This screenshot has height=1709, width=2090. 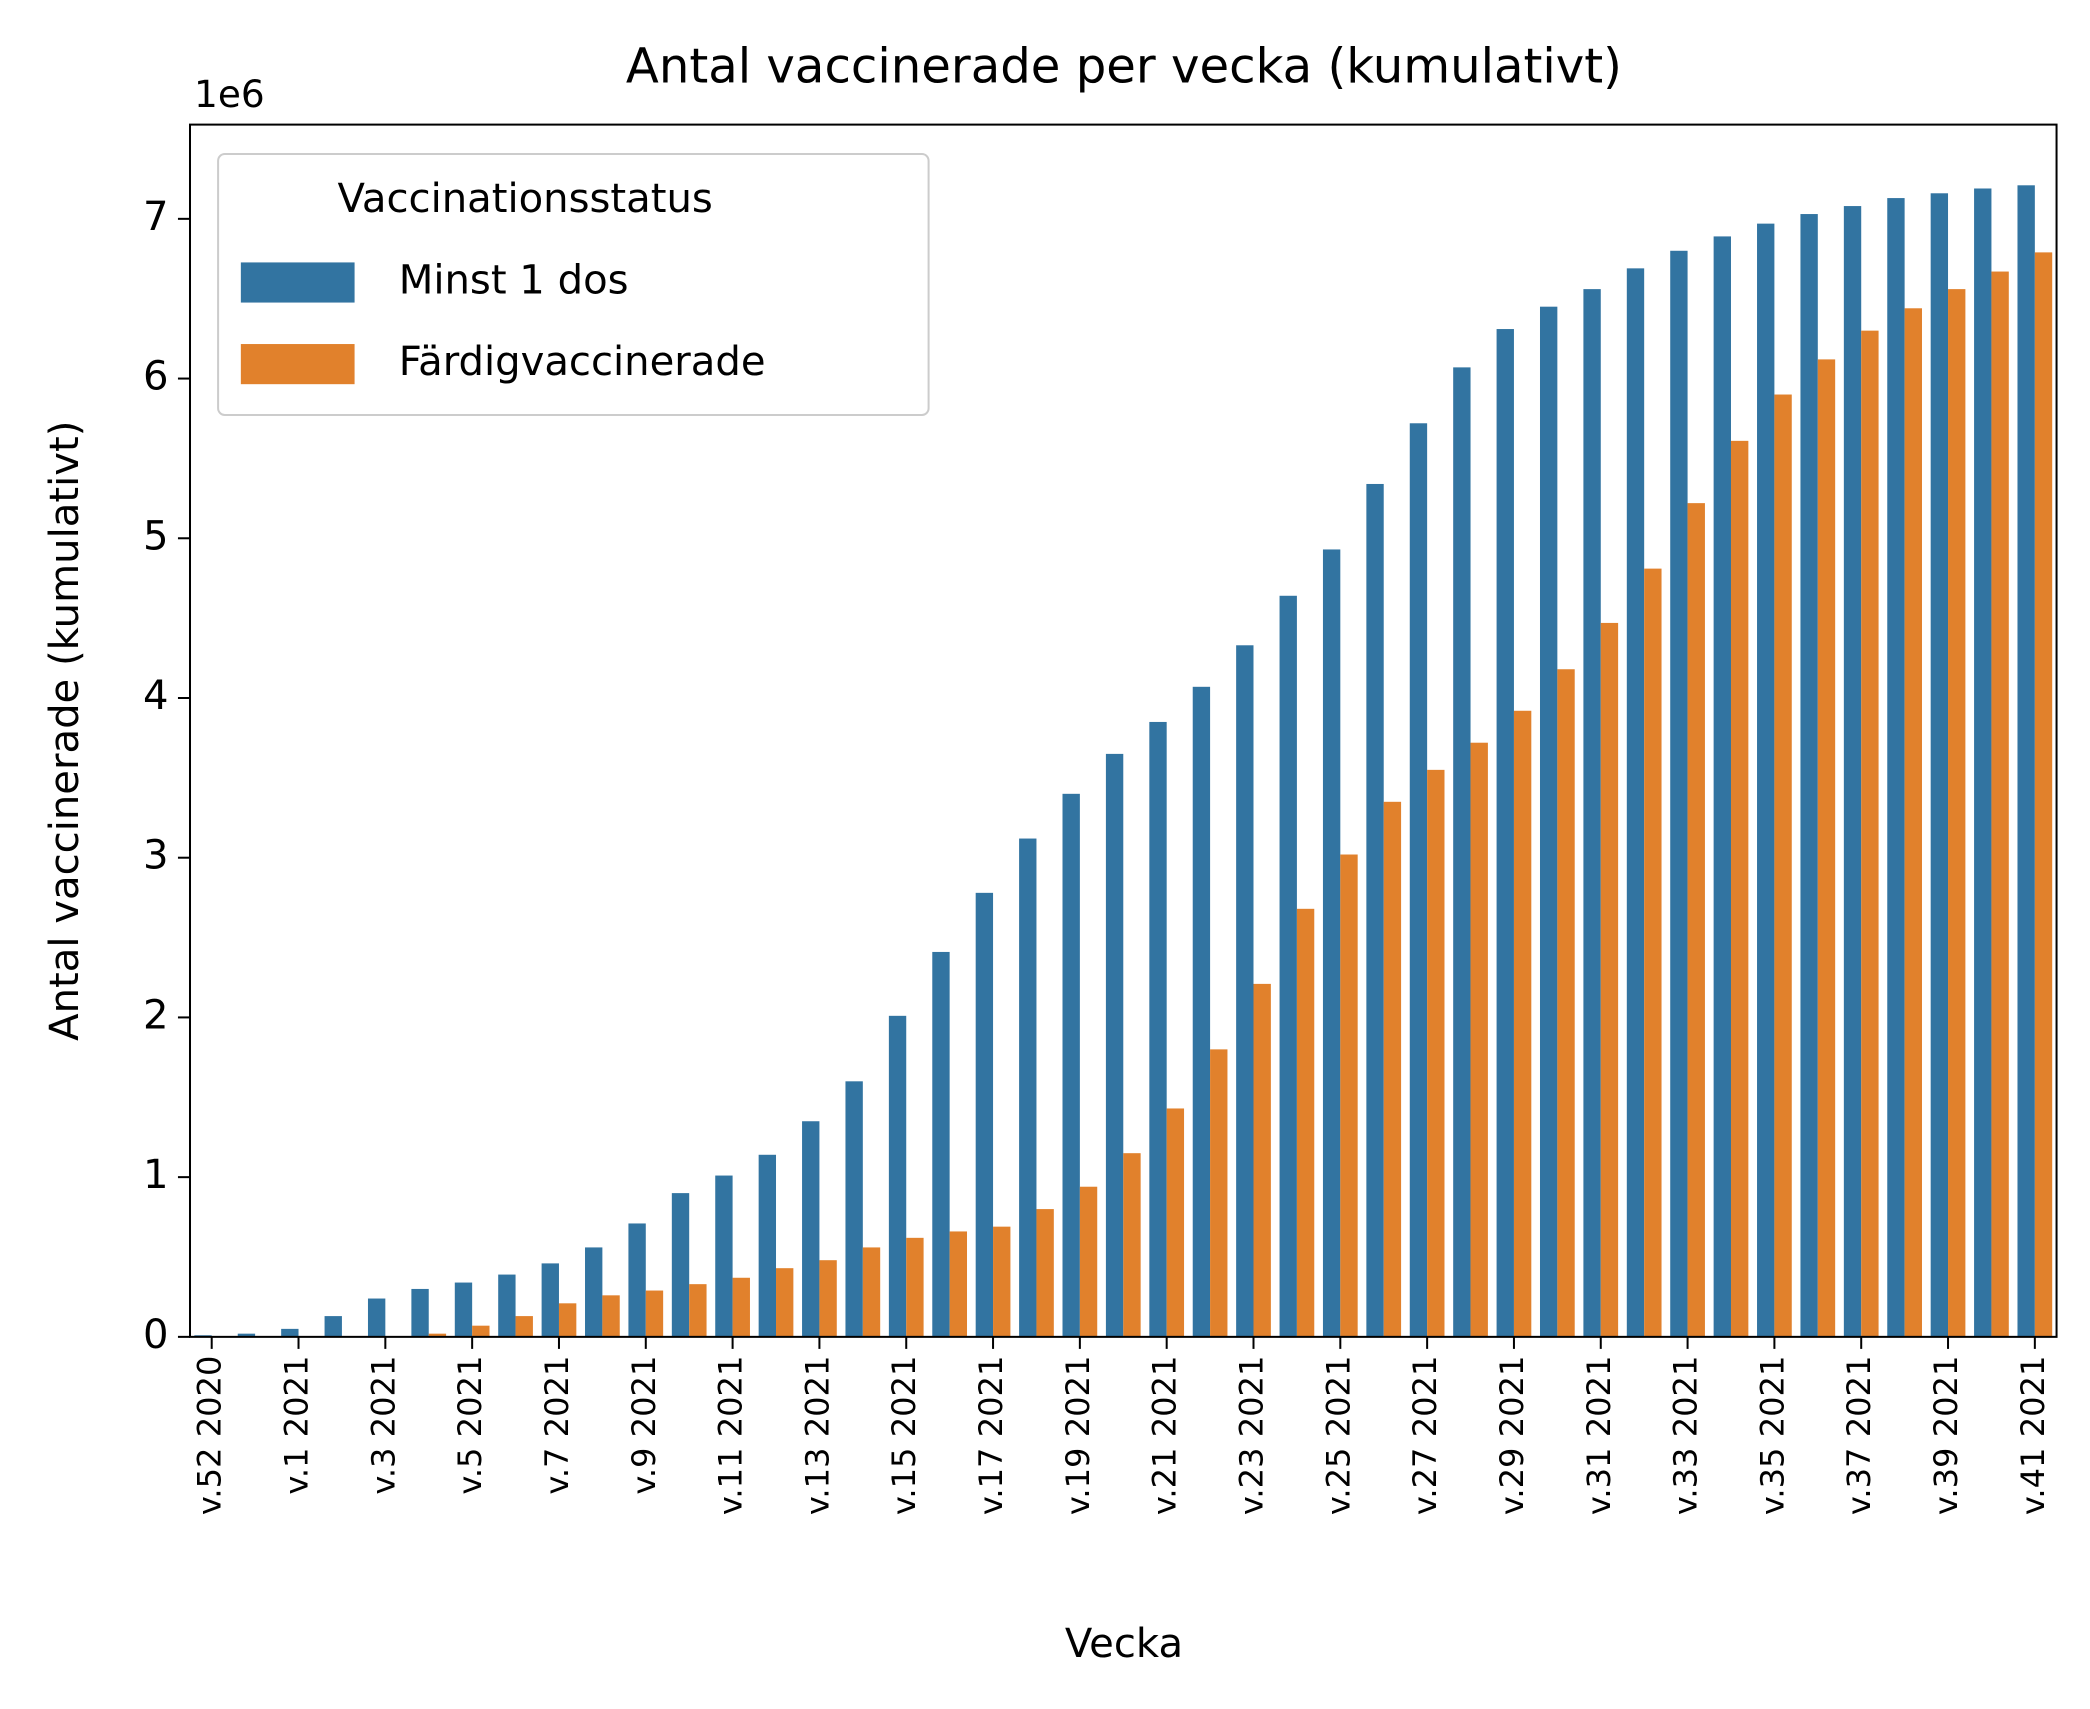 I want to click on x-tick-label: v.37 2021, so click(x=1859, y=1436).